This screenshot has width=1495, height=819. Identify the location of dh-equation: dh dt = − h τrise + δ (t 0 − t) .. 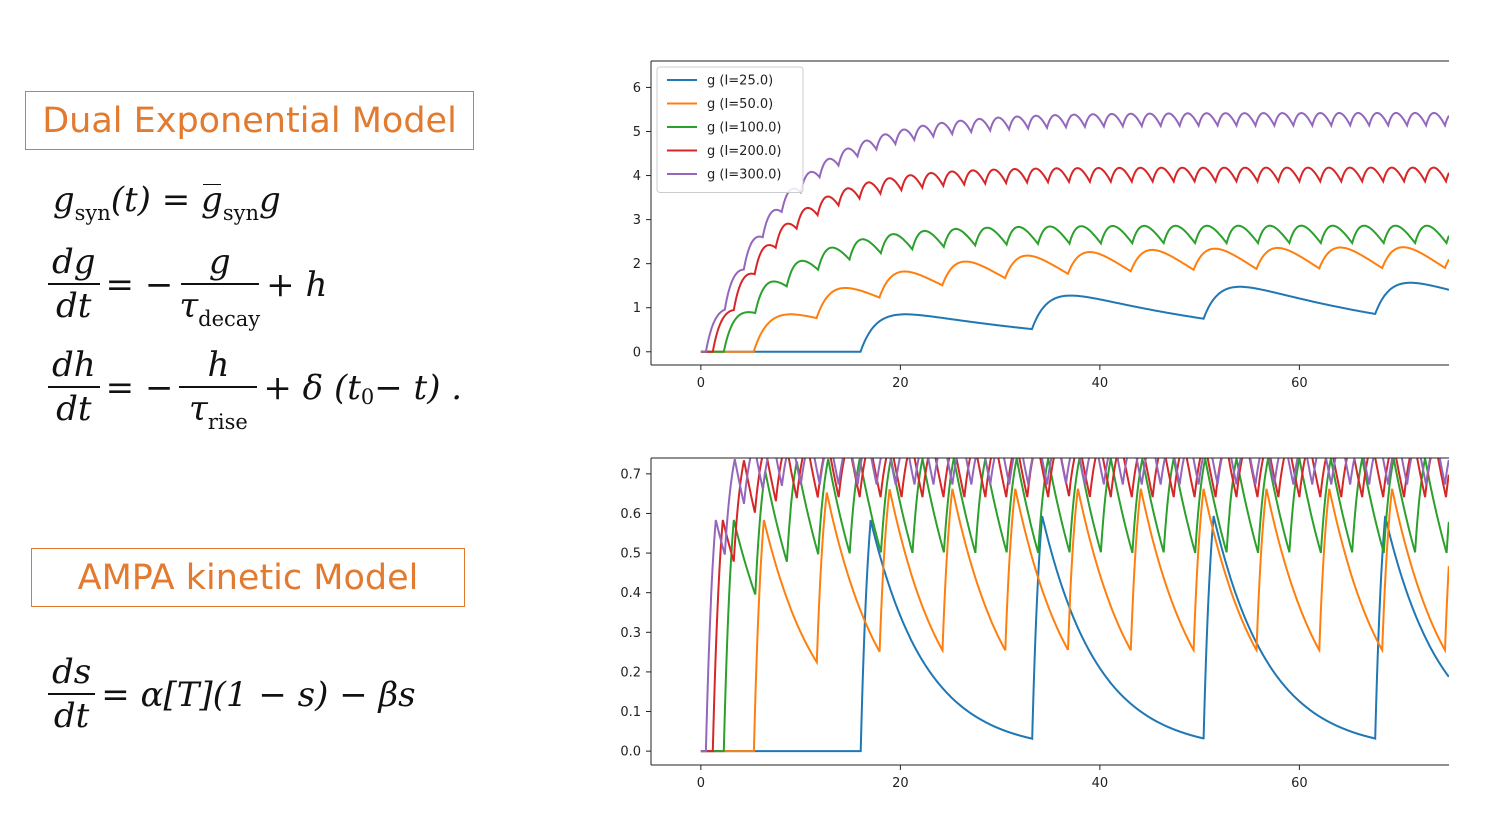
(252, 388).